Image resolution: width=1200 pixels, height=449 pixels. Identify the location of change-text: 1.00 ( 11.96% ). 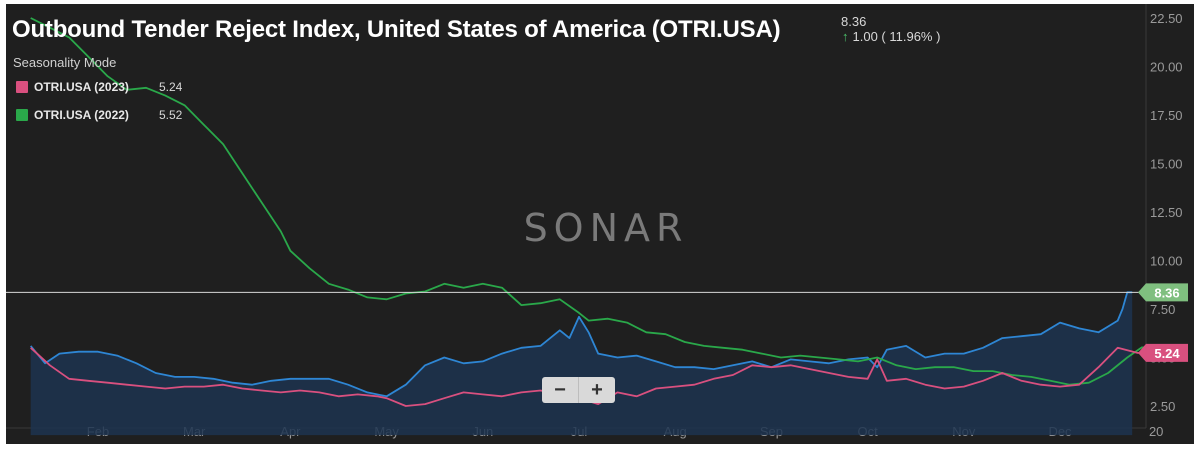
(896, 36).